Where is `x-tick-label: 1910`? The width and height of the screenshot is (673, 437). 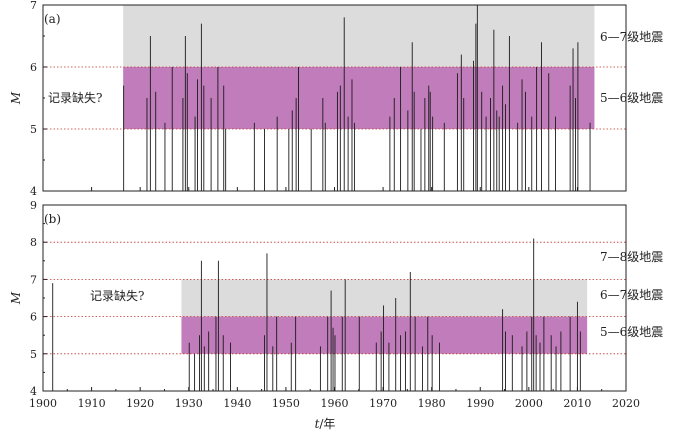
x-tick-label: 1910 is located at coordinates (92, 403).